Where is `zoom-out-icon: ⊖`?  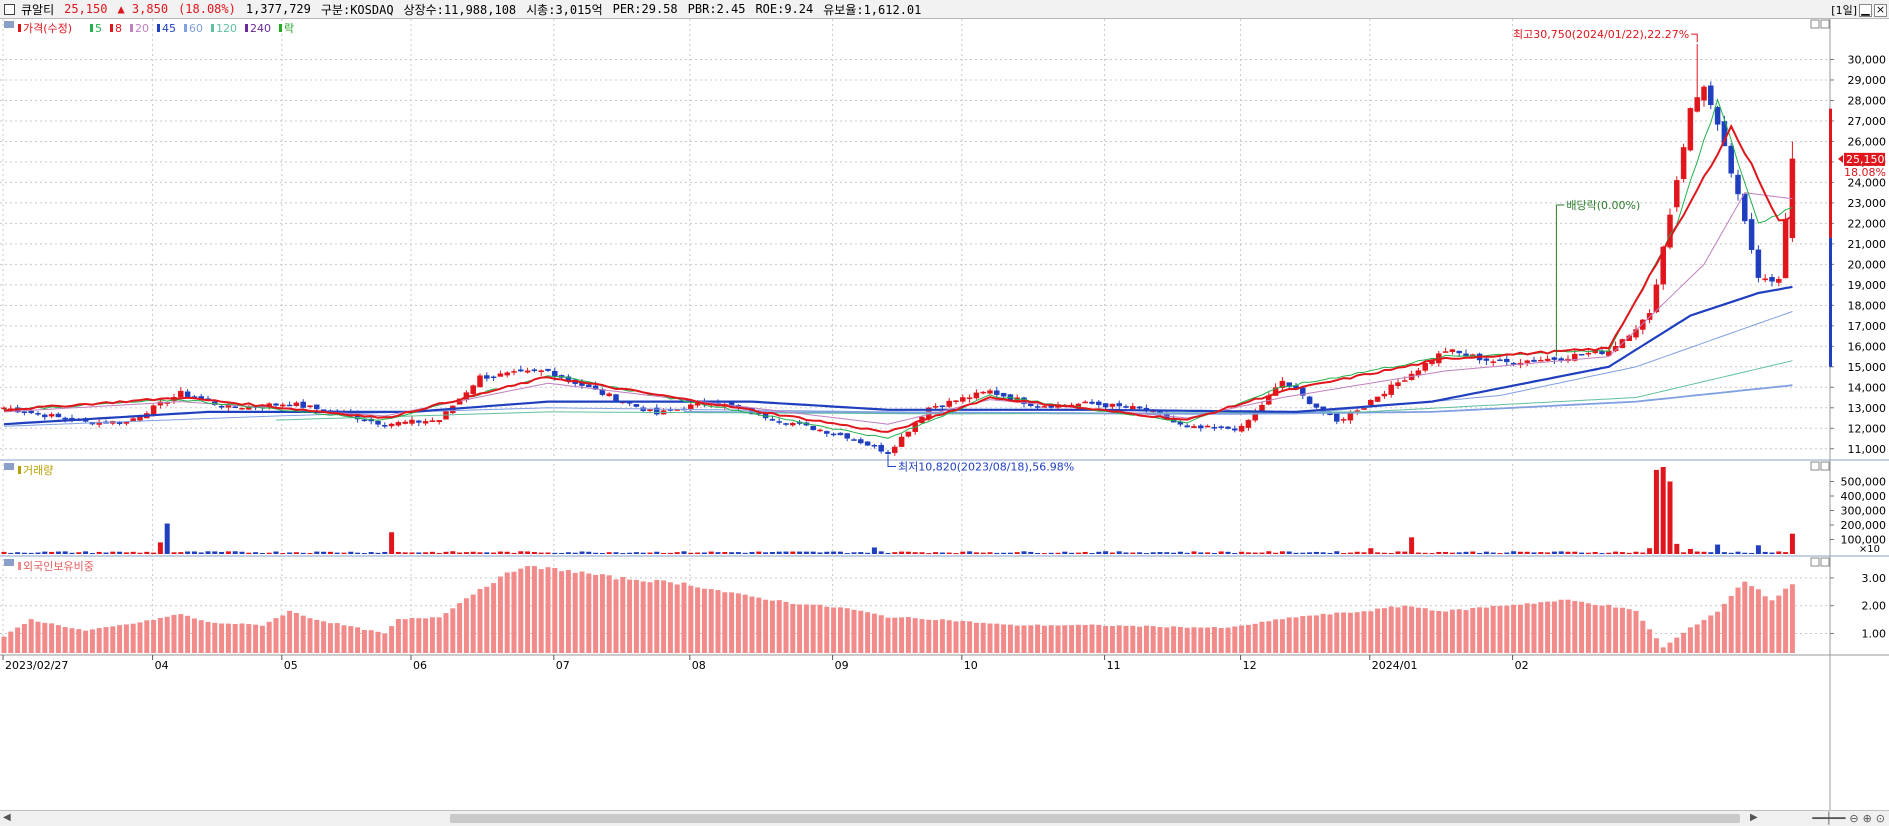 zoom-out-icon: ⊖ is located at coordinates (1854, 818).